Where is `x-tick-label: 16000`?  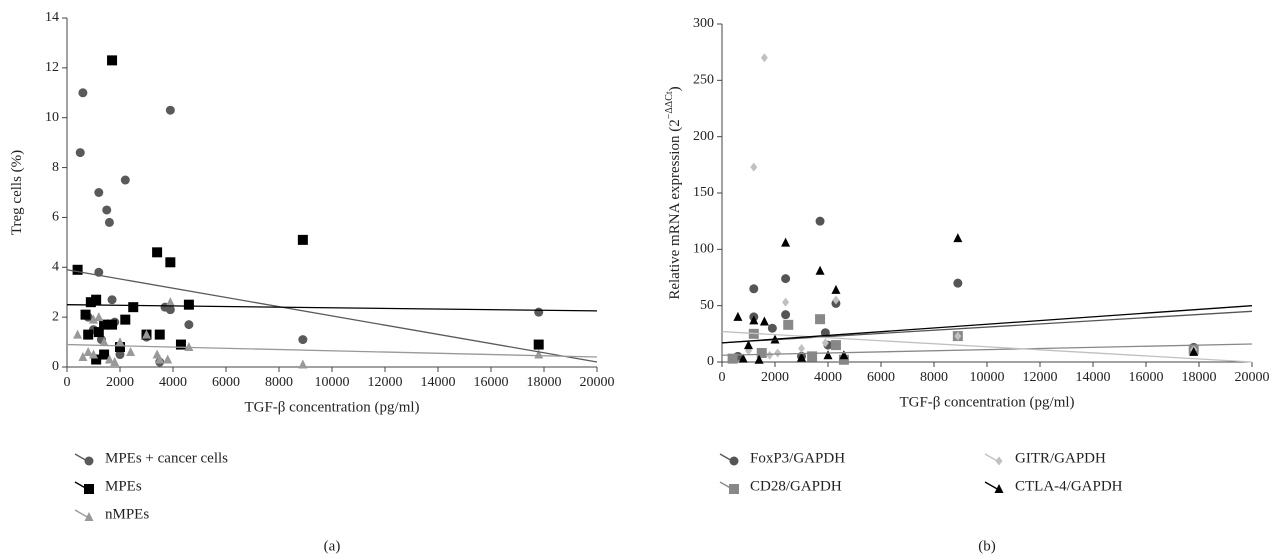
x-tick-label: 16000 is located at coordinates (1146, 377).